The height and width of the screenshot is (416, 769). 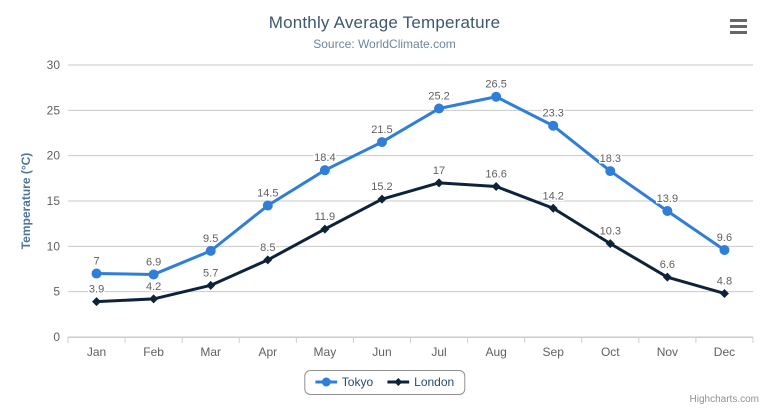 I want to click on data-label-tokyo: 13.9, so click(x=667, y=199).